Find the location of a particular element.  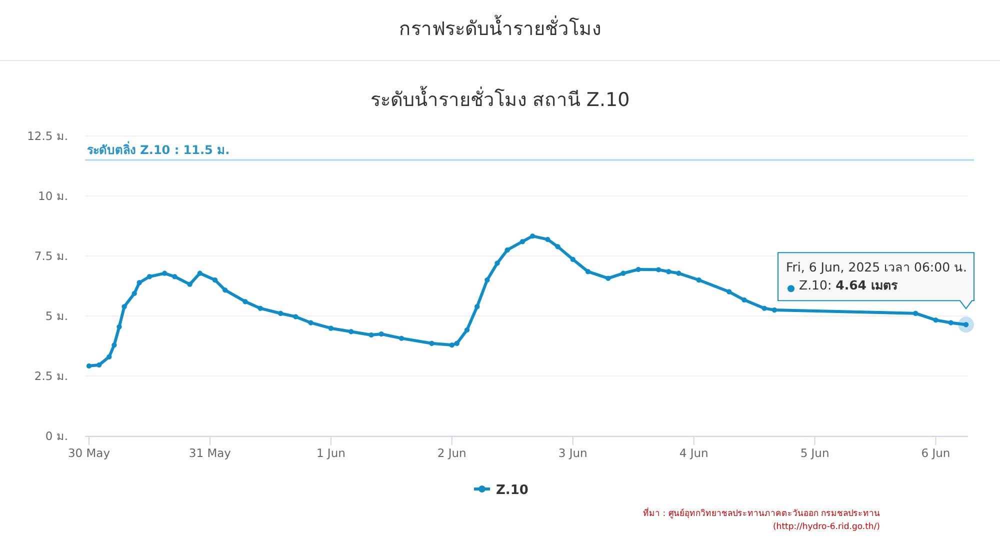

x-tick-label: 4 Jun is located at coordinates (693, 453).